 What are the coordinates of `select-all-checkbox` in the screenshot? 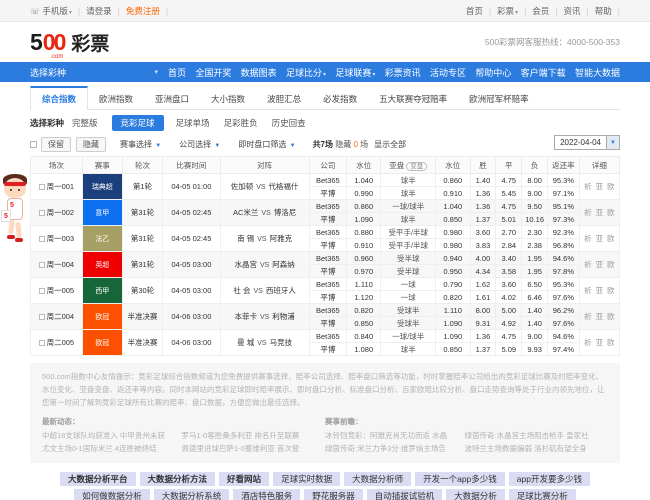 It's located at (33, 144).